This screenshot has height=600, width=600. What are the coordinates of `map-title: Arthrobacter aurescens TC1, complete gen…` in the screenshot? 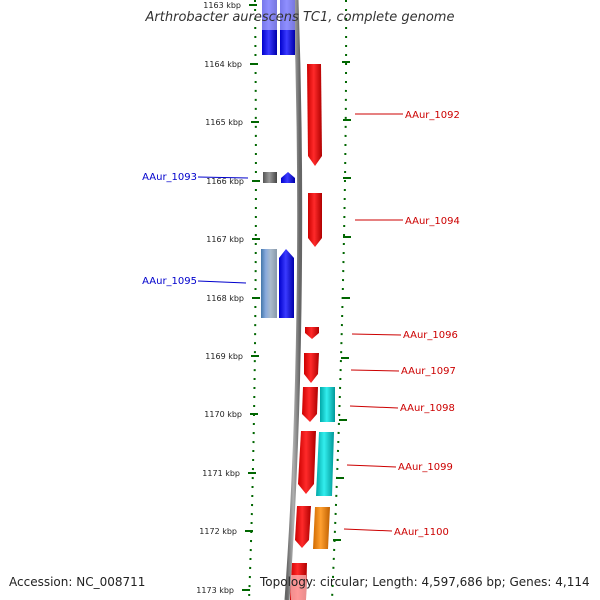 It's located at (300, 17).